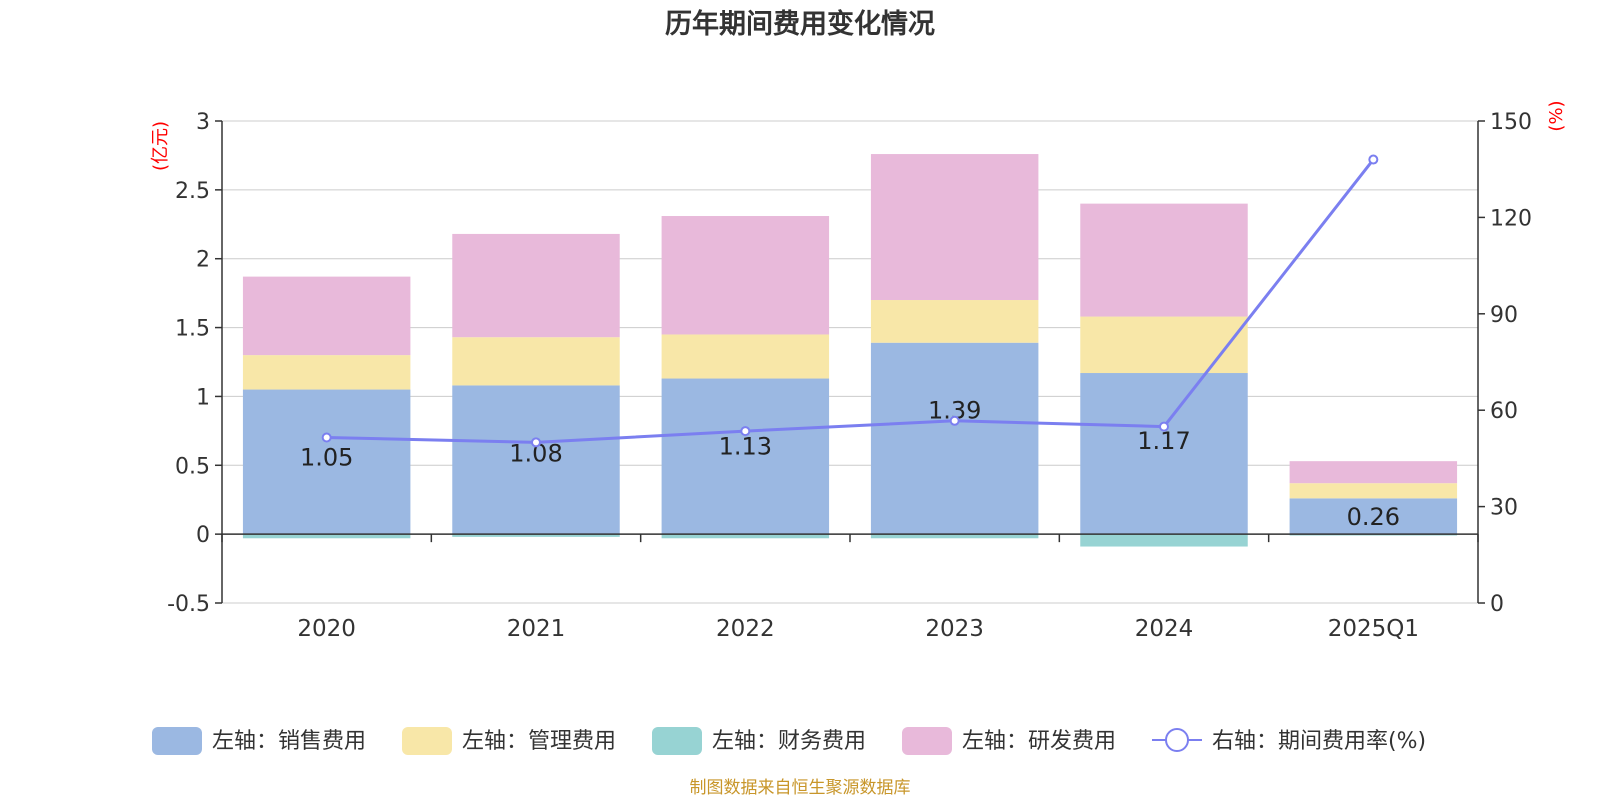 This screenshot has height=800, width=1600. What do you see at coordinates (745, 629) in the screenshot?
I see `x-tick-label: 2022` at bounding box center [745, 629].